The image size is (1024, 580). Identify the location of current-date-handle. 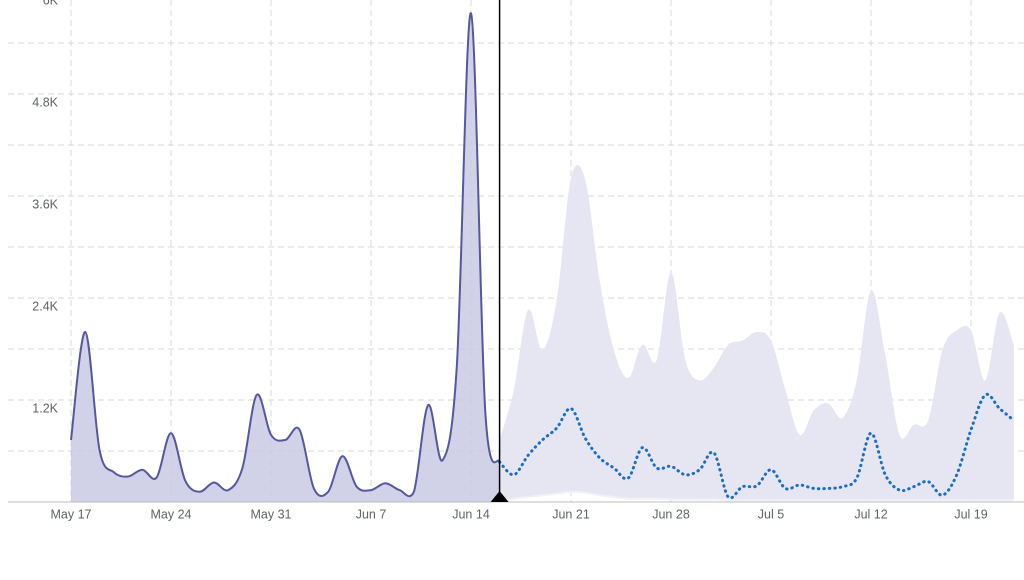
(499, 496).